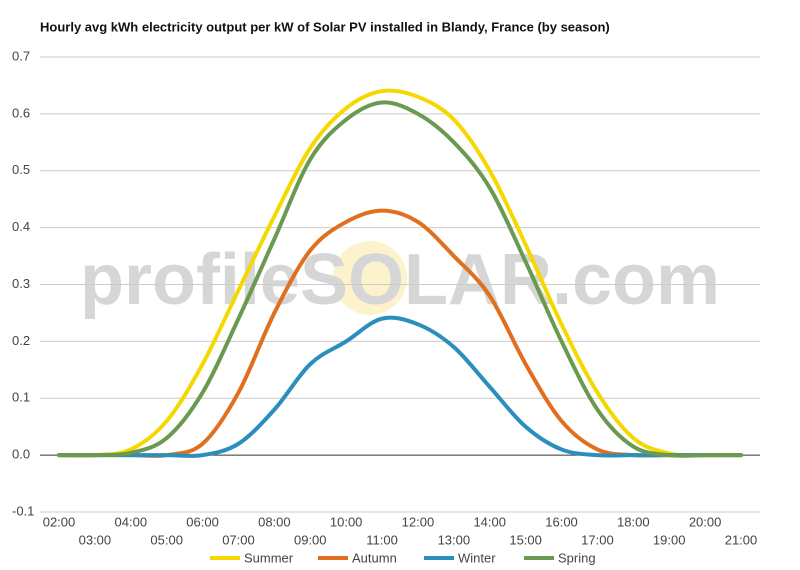  I want to click on y-tick-label: 0.5, so click(21, 169).